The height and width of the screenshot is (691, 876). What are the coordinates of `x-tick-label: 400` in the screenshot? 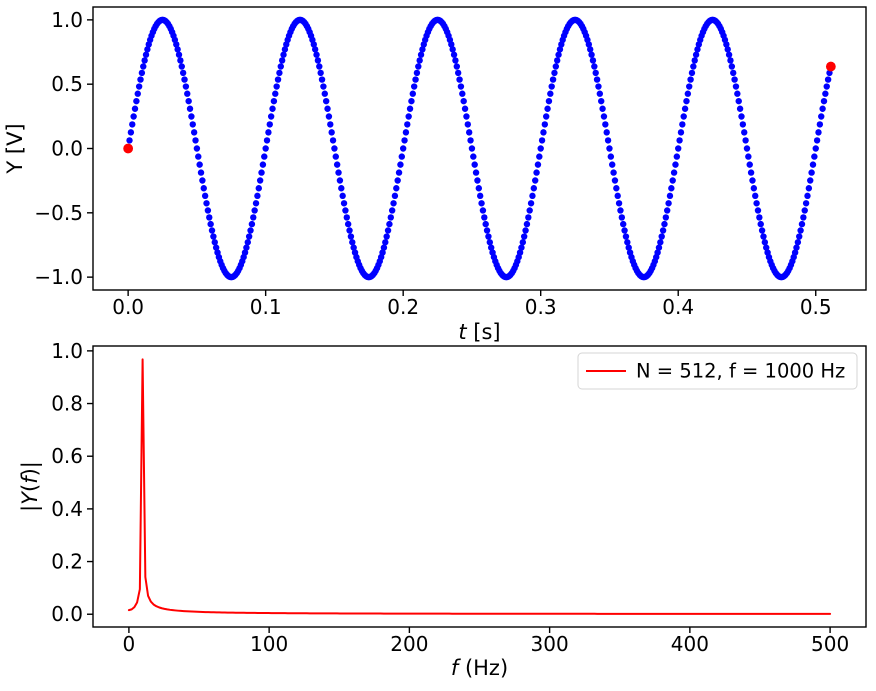 It's located at (690, 644).